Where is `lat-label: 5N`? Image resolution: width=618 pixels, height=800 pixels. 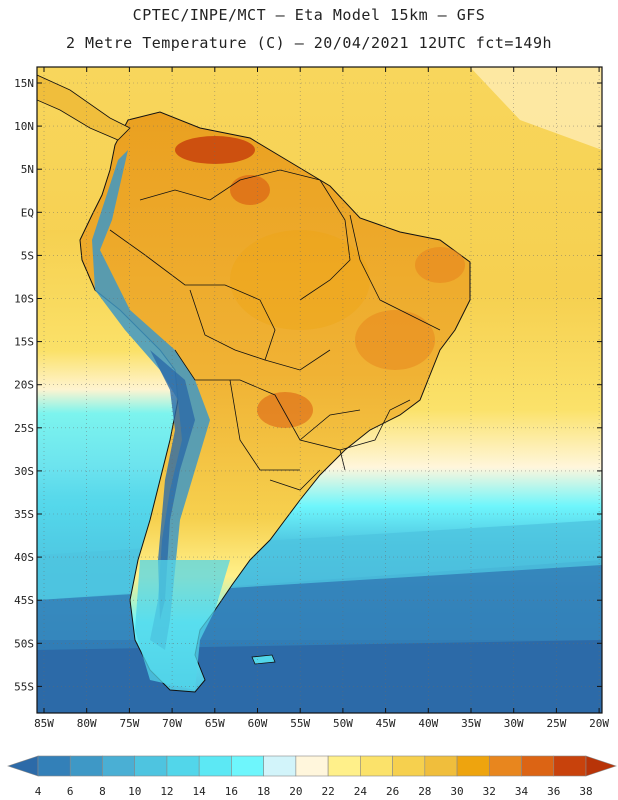
lat-label: 5N is located at coordinates (27, 169).